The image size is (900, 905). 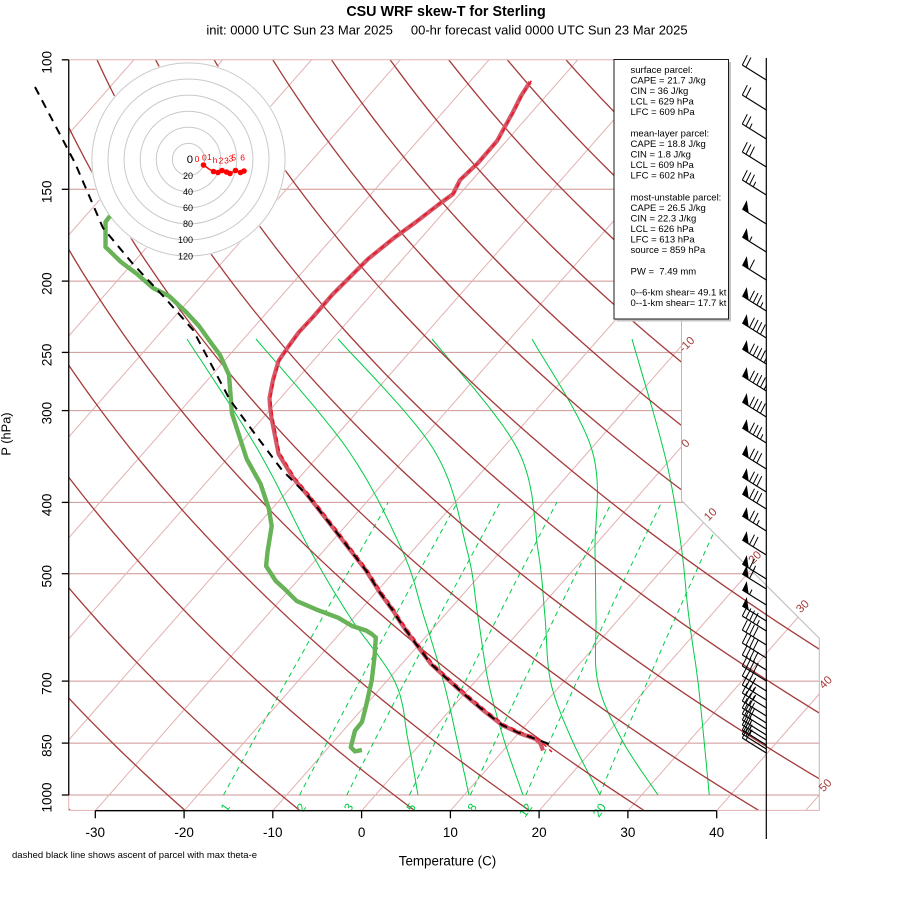 What do you see at coordinates (188, 208) in the screenshot?
I see `svg-text: 60` at bounding box center [188, 208].